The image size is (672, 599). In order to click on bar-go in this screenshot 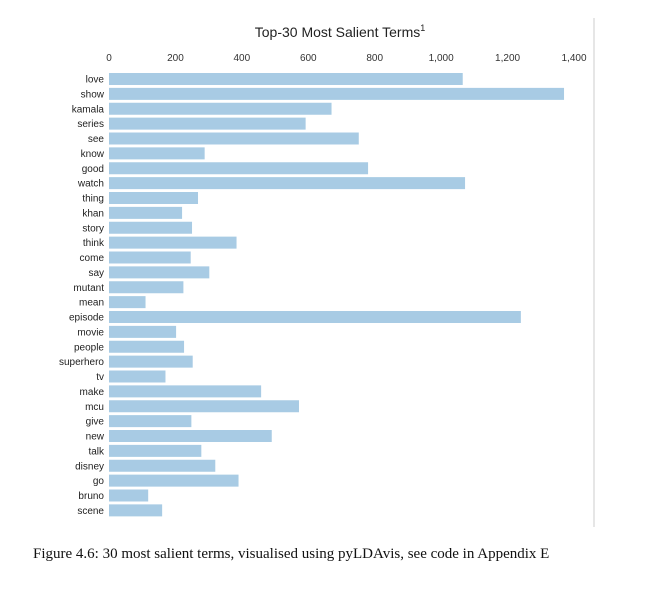, I will do `click(174, 480)`.